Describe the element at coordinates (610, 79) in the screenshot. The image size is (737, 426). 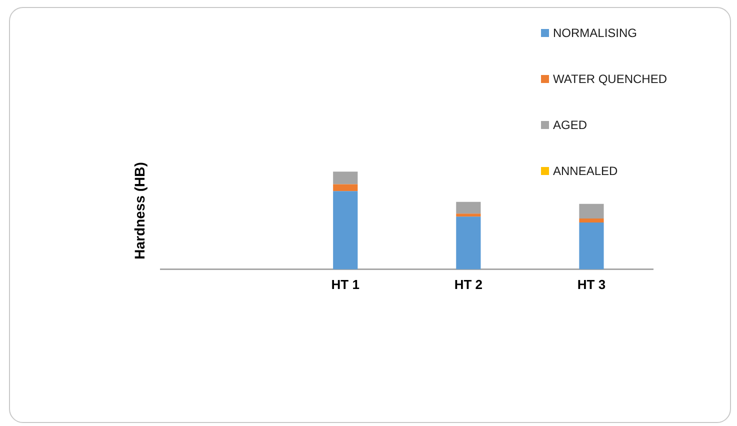
I see `legend-label: WATER QUENCHED` at that location.